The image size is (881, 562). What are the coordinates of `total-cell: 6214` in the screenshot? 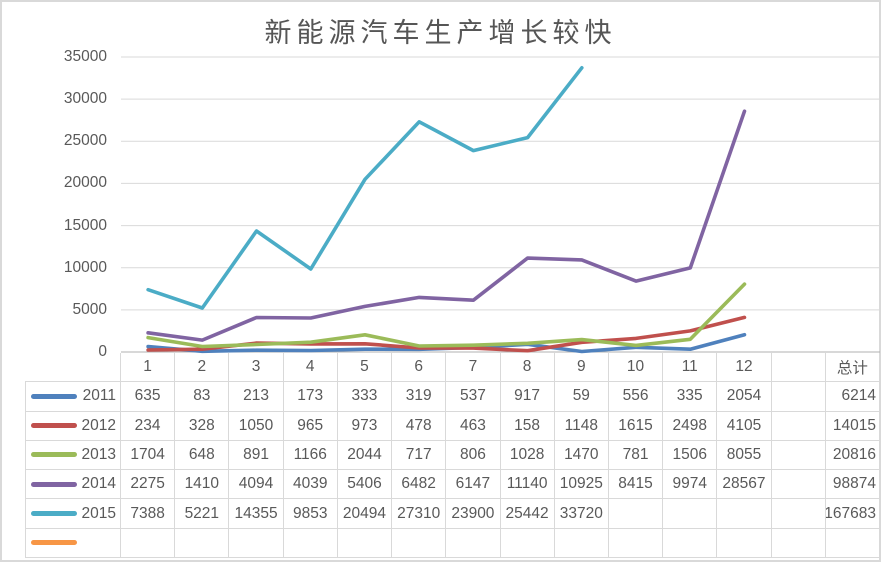 It's located at (852, 397).